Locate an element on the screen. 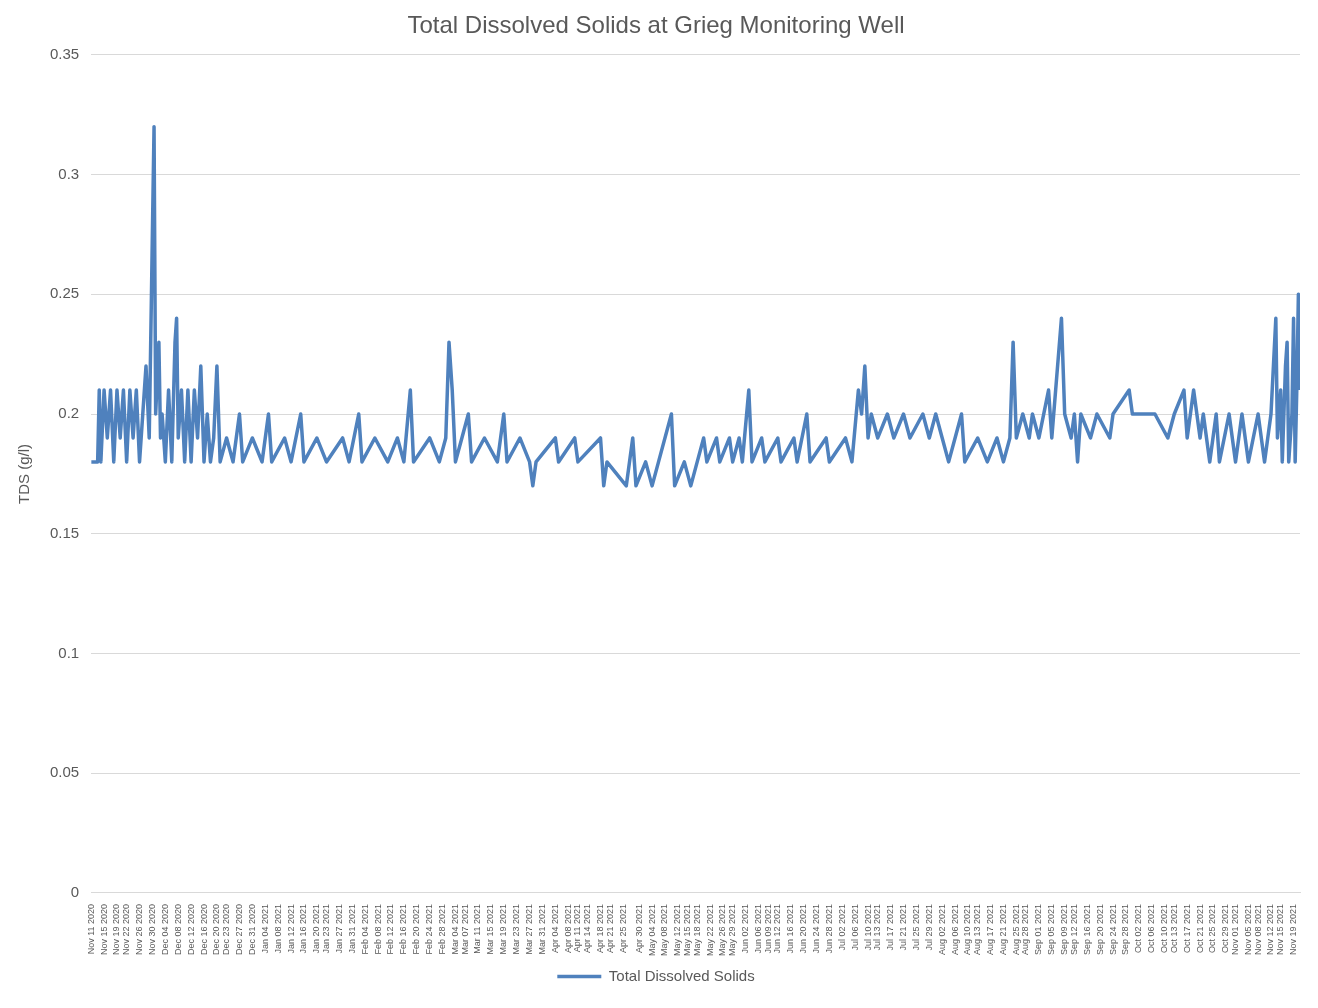 Image resolution: width=1318 pixels, height=1008 pixels. x-tick-label: Apr 18 2021 is located at coordinates (599, 928).